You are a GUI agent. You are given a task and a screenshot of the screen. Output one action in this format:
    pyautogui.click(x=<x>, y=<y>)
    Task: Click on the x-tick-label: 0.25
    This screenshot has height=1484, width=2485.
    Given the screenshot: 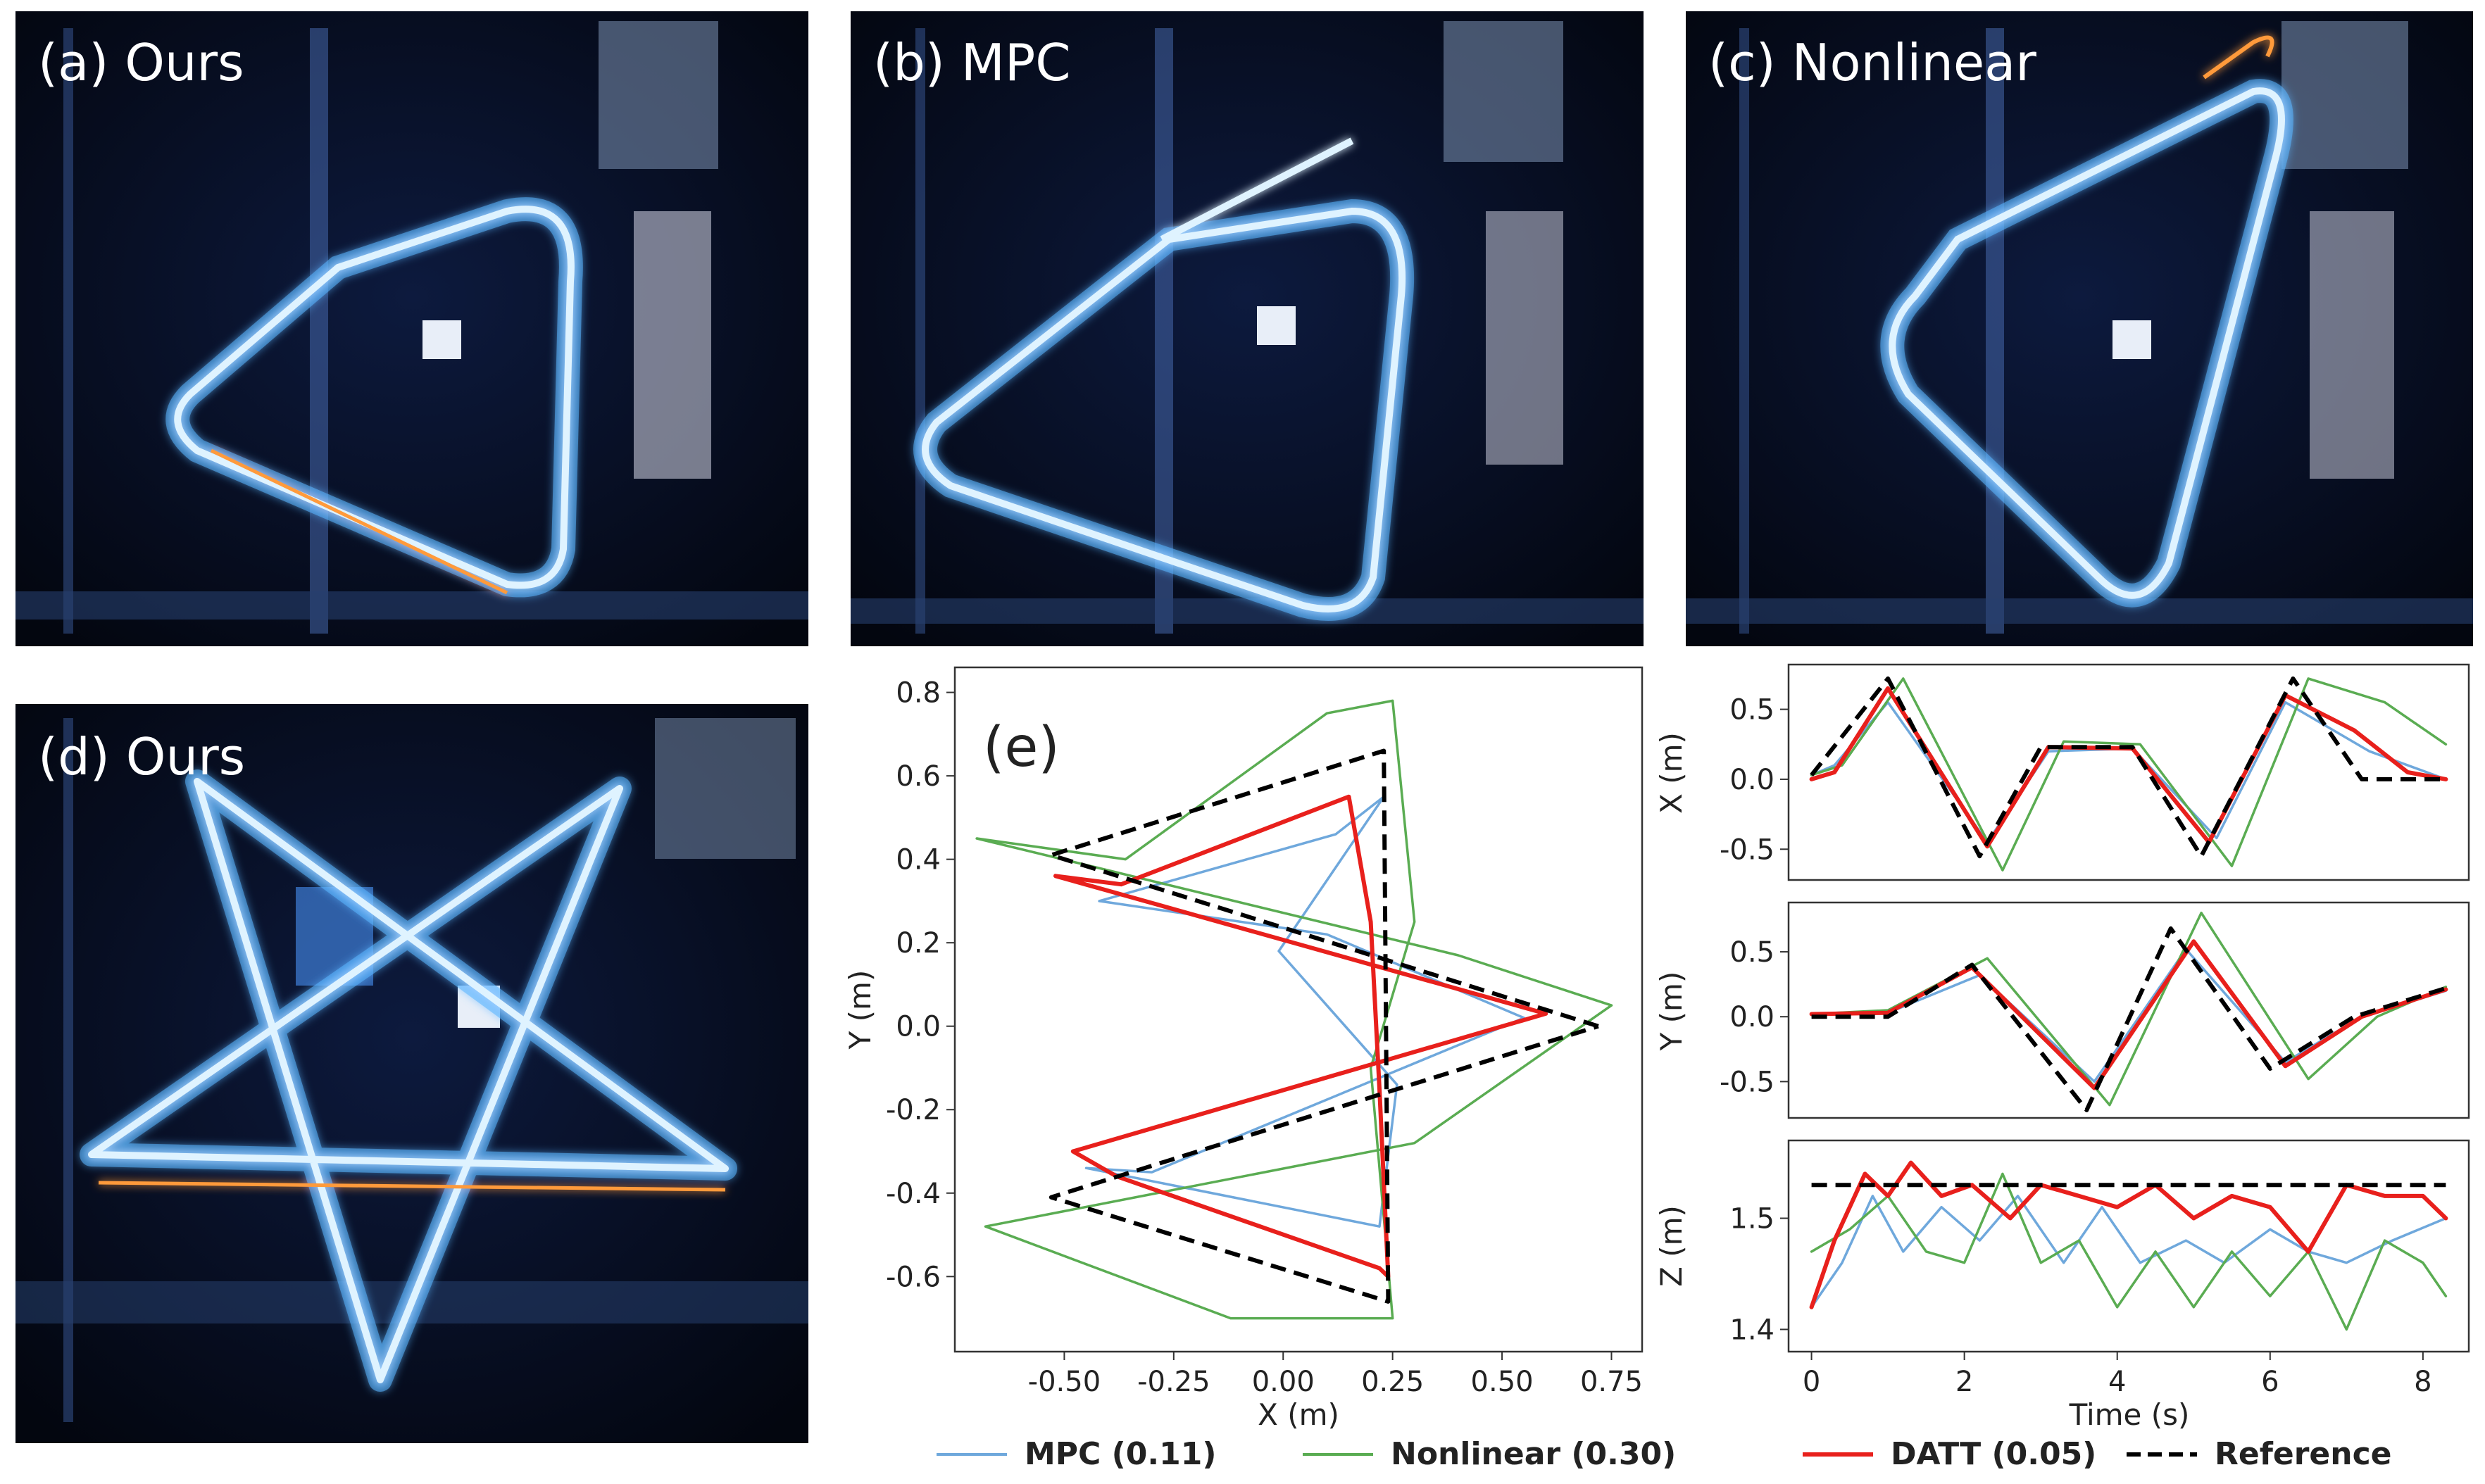 What is the action you would take?
    pyautogui.click(x=1392, y=1382)
    